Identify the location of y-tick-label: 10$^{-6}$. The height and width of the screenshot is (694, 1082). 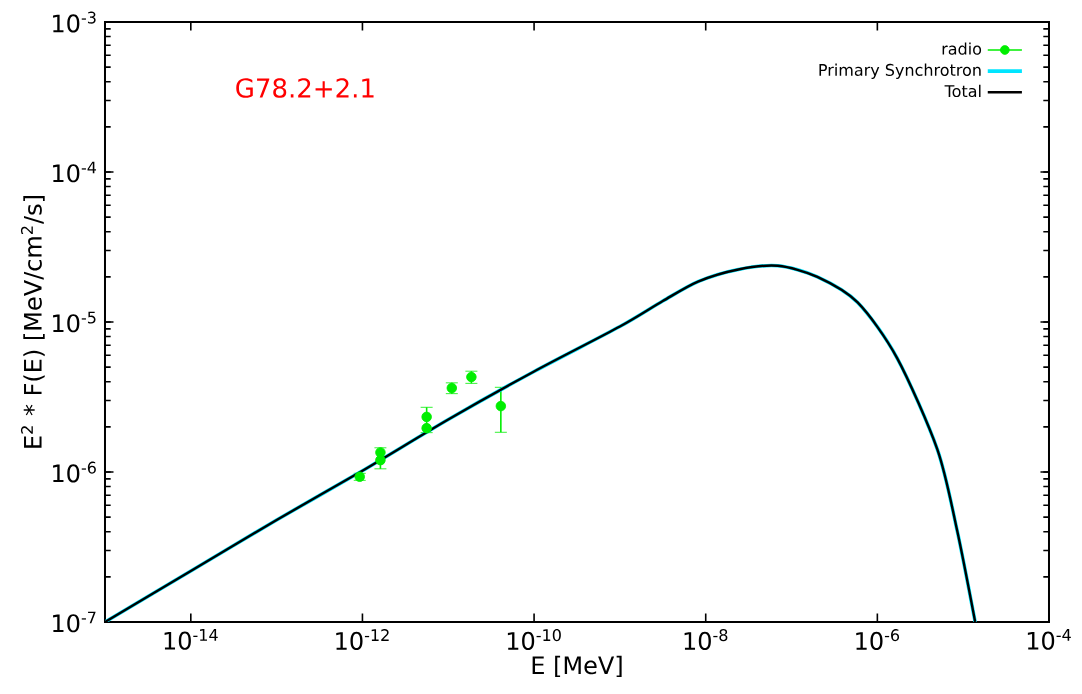
(74, 472).